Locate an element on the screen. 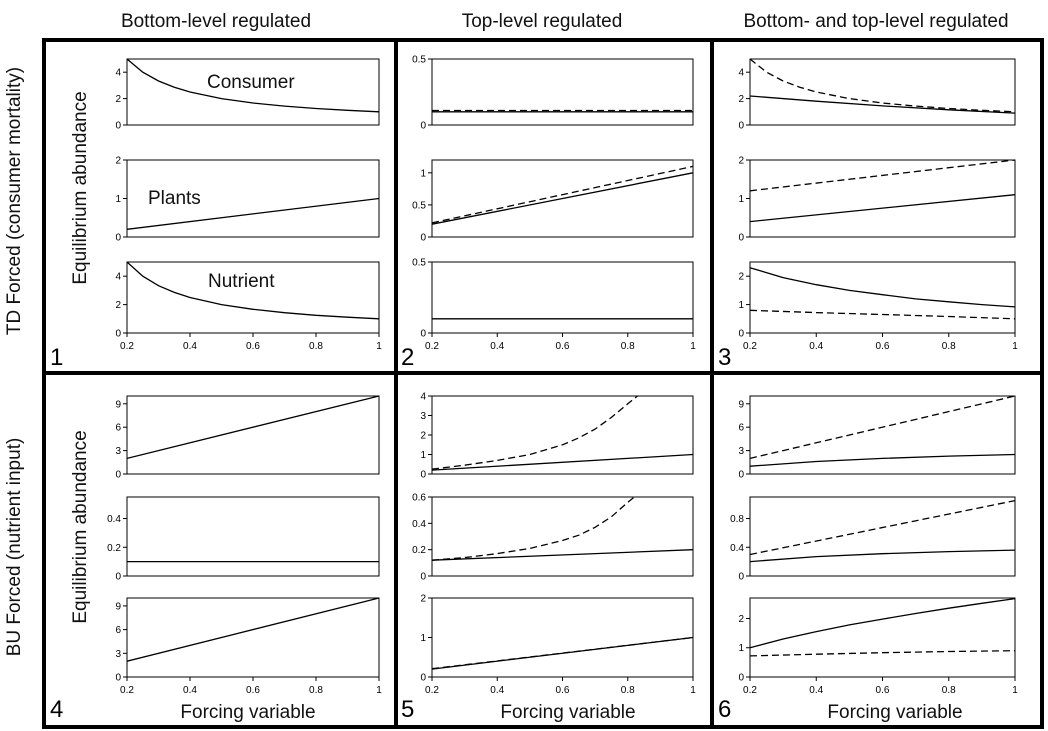 The height and width of the screenshot is (731, 1048). column-title-1: Bottom-level regulated is located at coordinates (216, 21).